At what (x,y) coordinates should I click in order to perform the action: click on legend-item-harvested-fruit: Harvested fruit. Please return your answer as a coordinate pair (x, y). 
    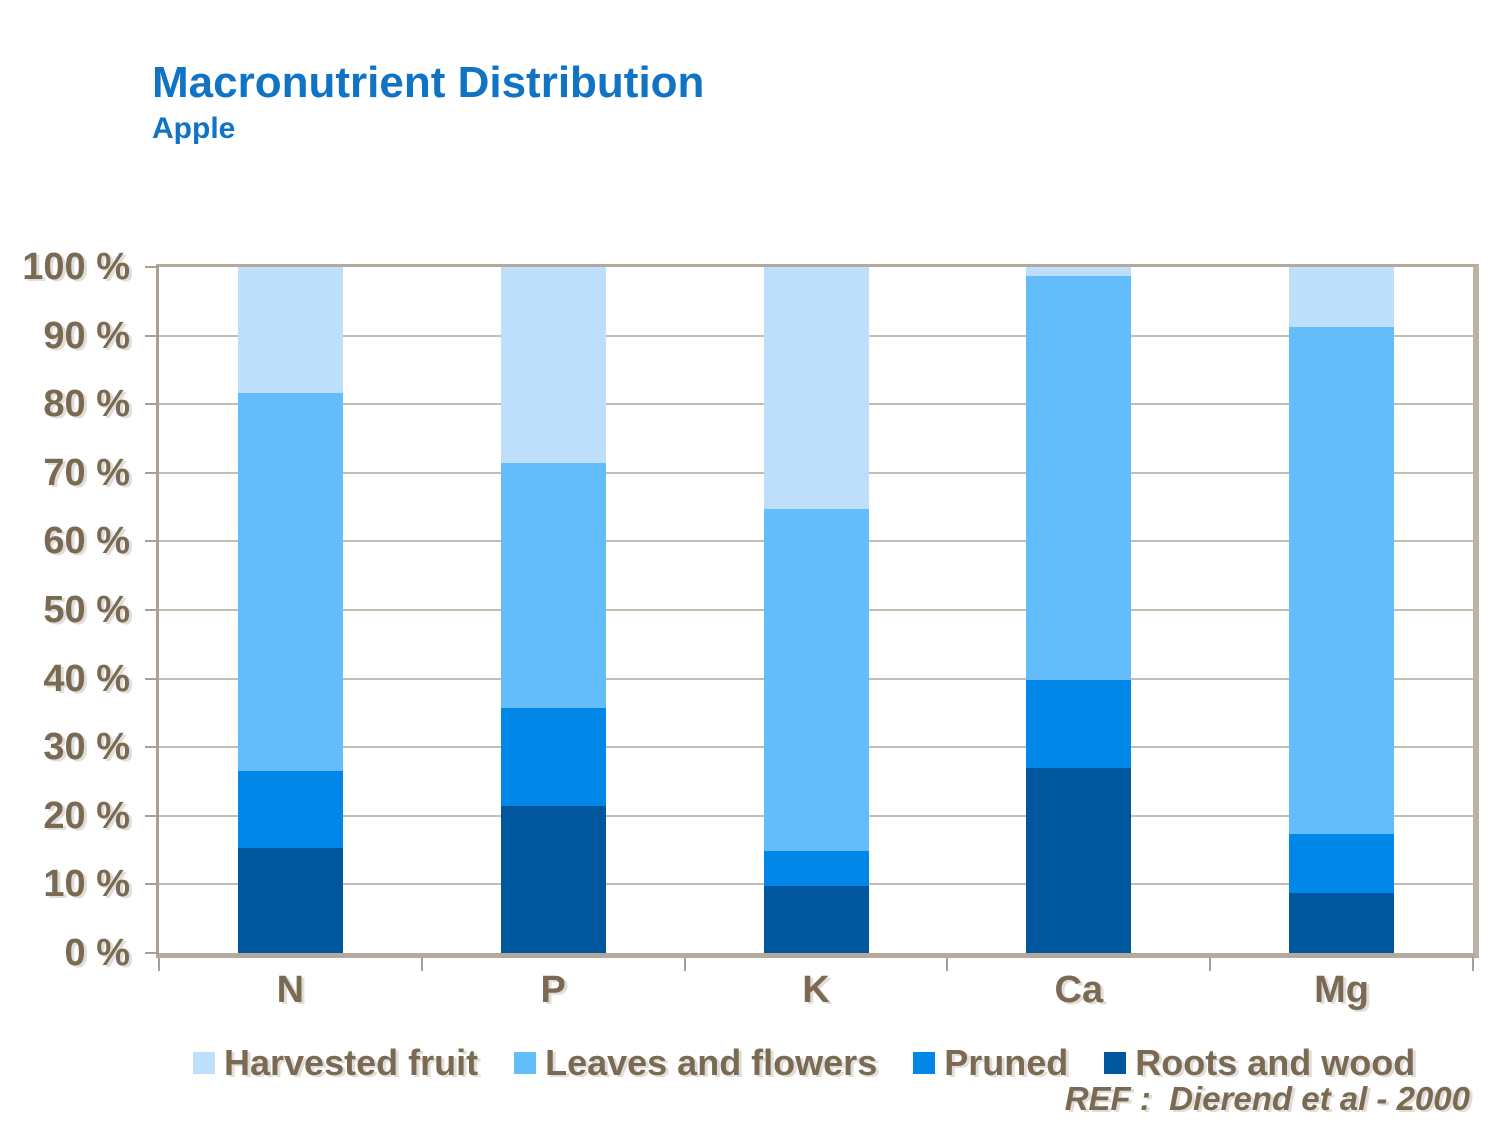
    Looking at the image, I should click on (335, 1063).